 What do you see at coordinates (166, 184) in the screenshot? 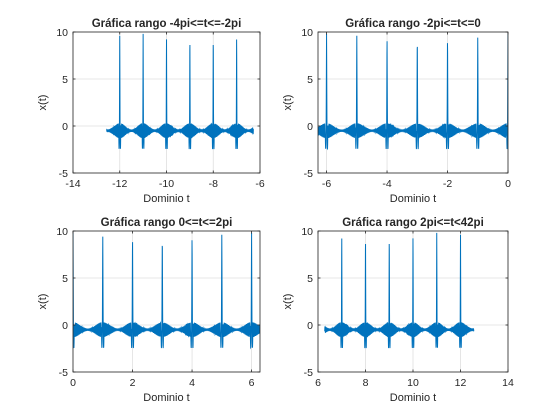
I see `x-tick-label: -10` at bounding box center [166, 184].